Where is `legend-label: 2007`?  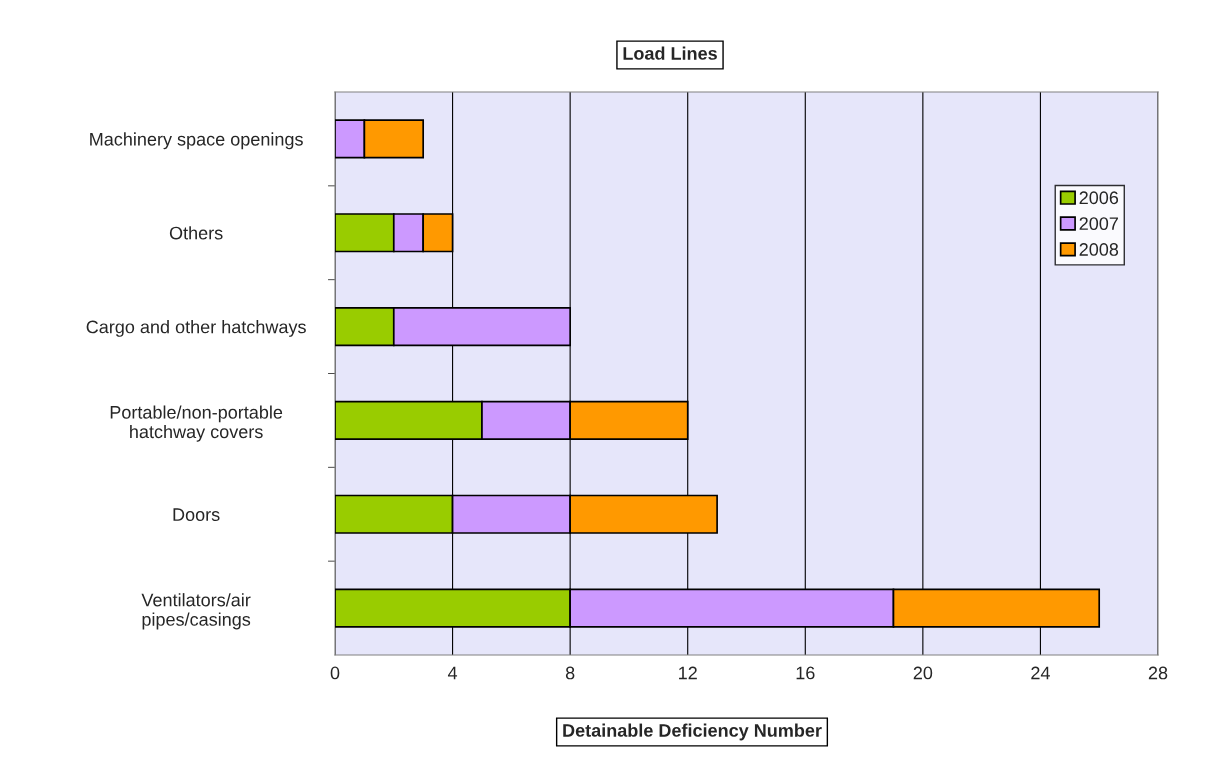
legend-label: 2007 is located at coordinates (1098, 224).